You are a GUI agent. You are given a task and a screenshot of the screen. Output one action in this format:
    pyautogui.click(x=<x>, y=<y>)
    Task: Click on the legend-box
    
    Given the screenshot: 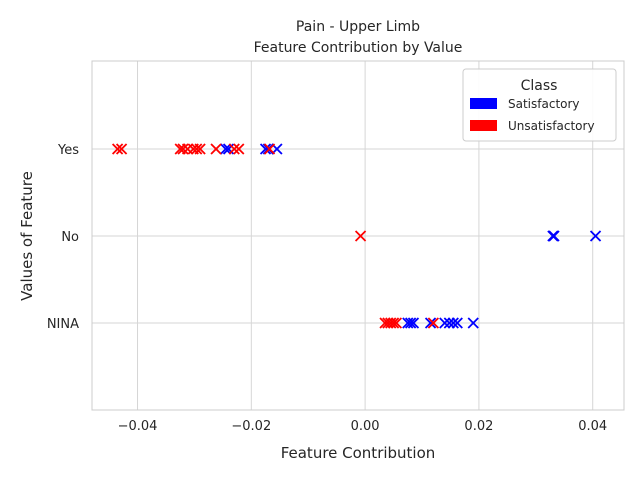 What is the action you would take?
    pyautogui.click(x=539, y=105)
    